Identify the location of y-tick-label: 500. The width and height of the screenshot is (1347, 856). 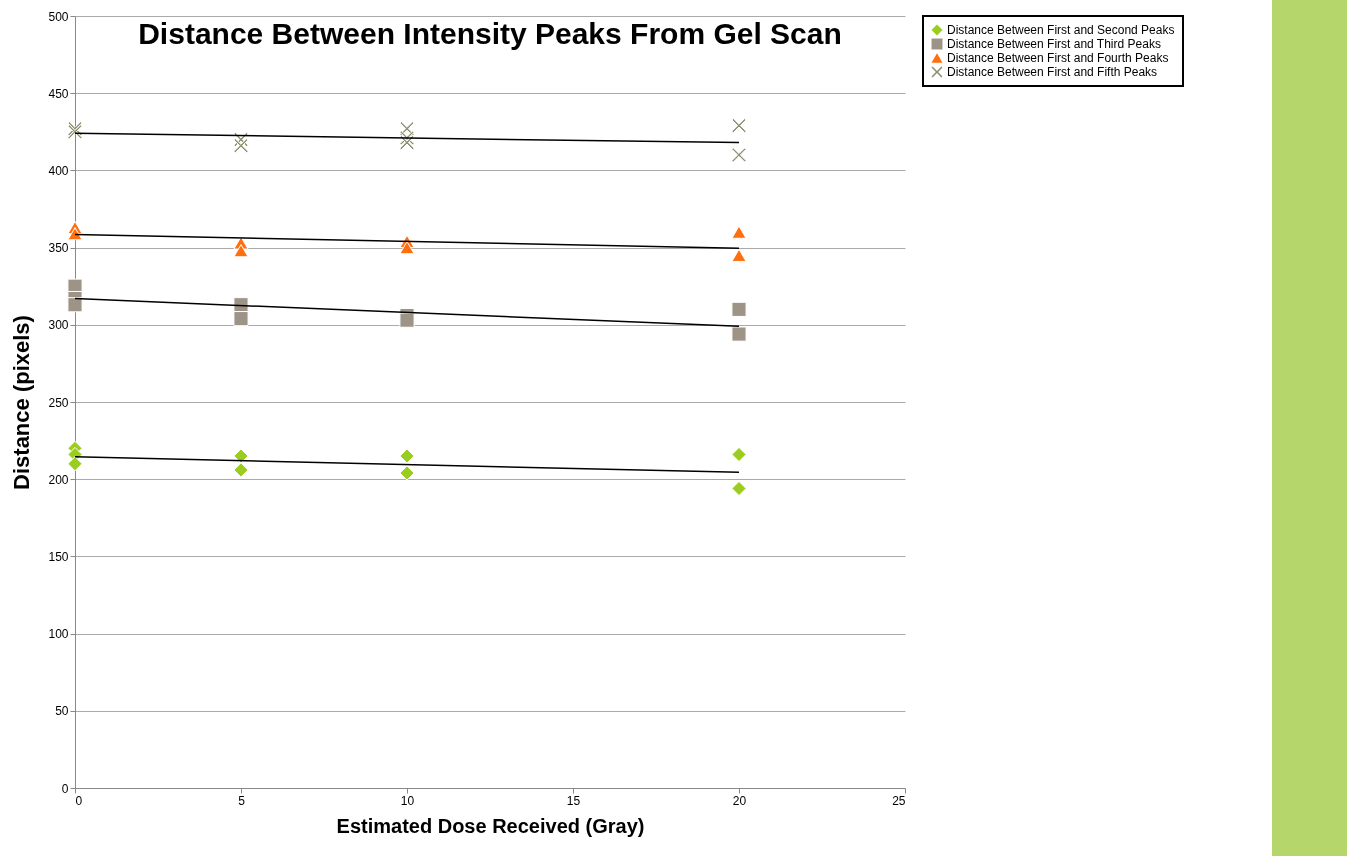
(58, 16).